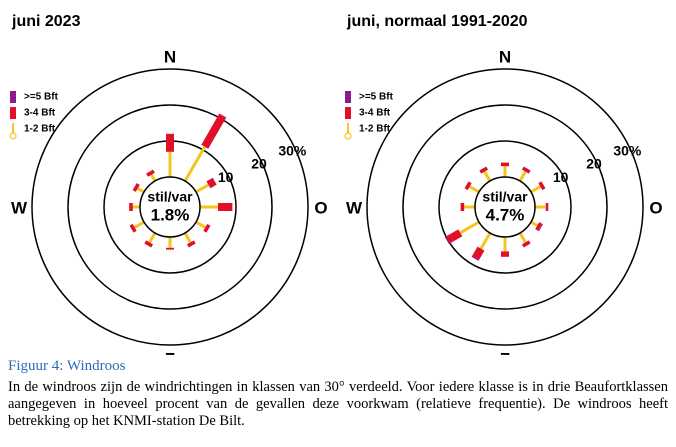 Image resolution: width=676 pixels, height=447 pixels. Describe the element at coordinates (437, 21) in the screenshot. I see `chart-title: juni, normaal 1991-2020` at that location.